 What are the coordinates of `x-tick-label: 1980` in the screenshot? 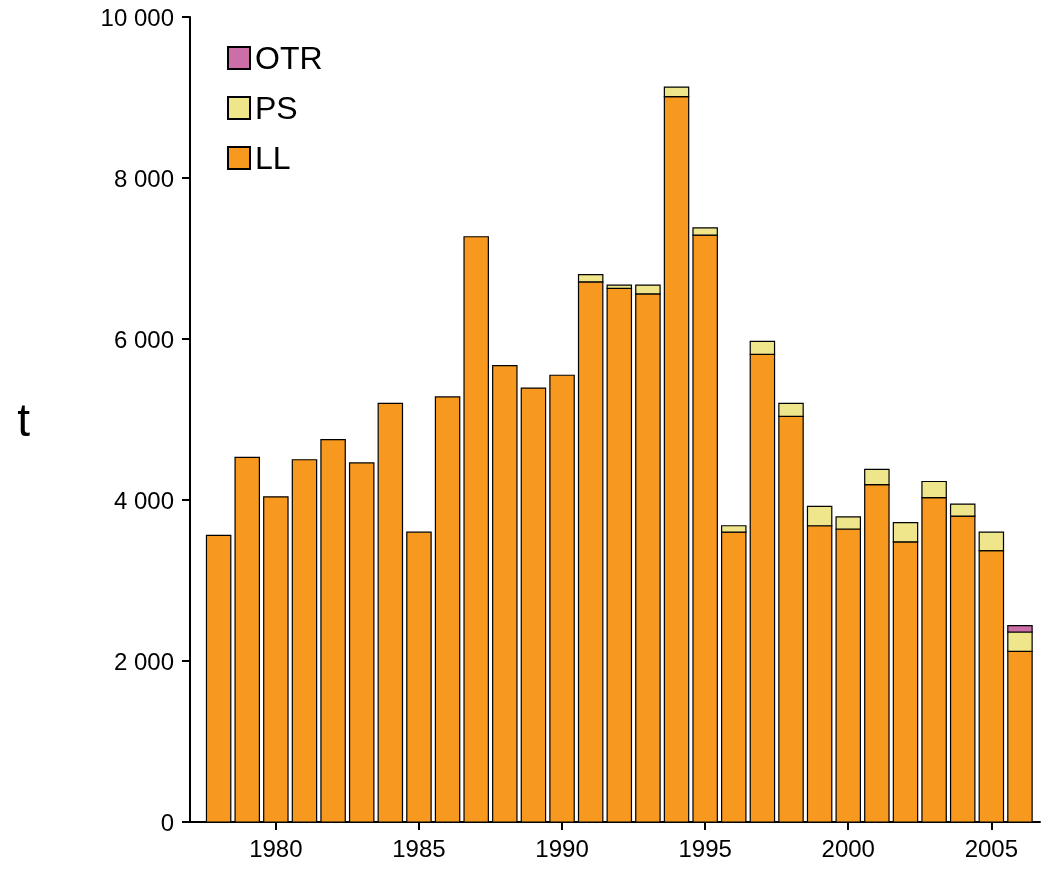 It's located at (276, 848).